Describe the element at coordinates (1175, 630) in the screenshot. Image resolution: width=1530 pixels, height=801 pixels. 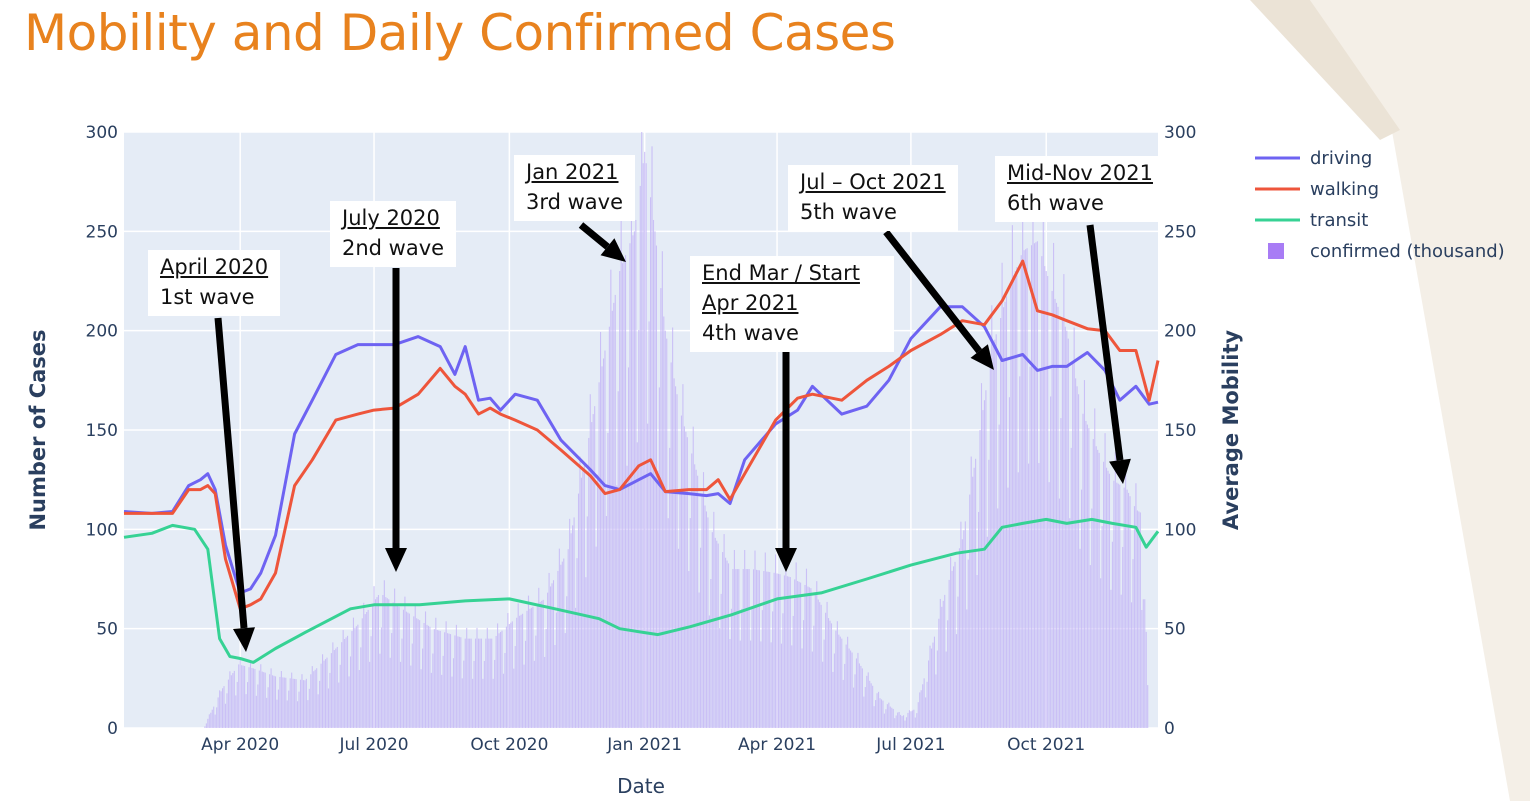
I see `y-tick-label-right: 50` at that location.